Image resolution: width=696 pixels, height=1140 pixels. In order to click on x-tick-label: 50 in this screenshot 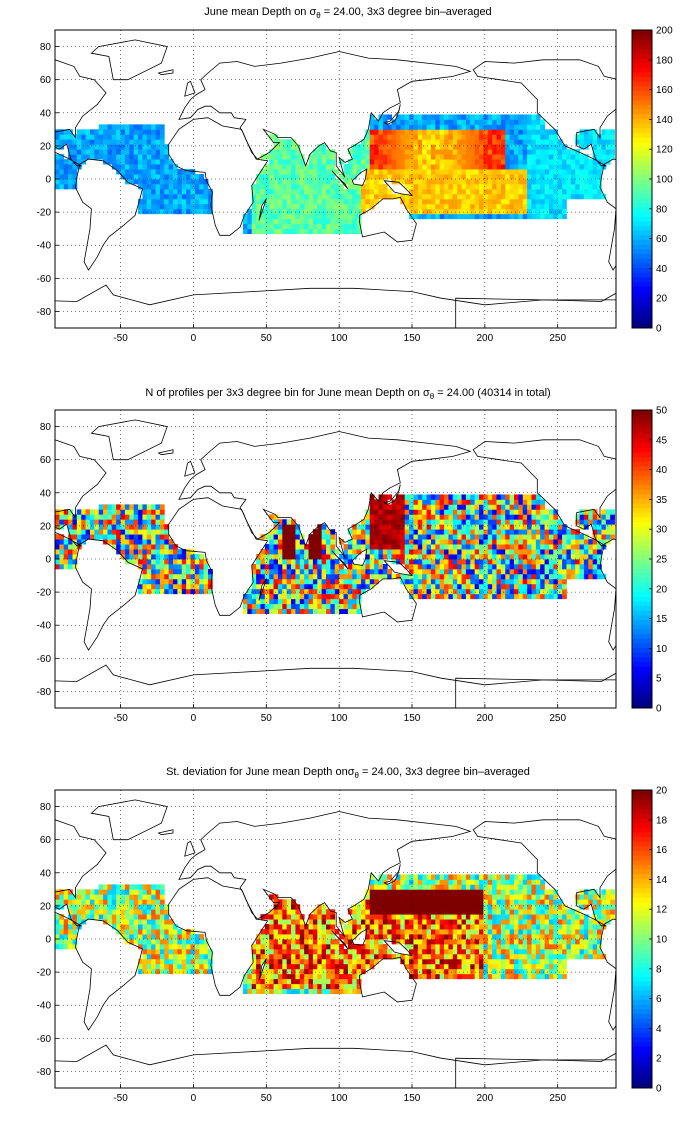, I will do `click(267, 338)`.